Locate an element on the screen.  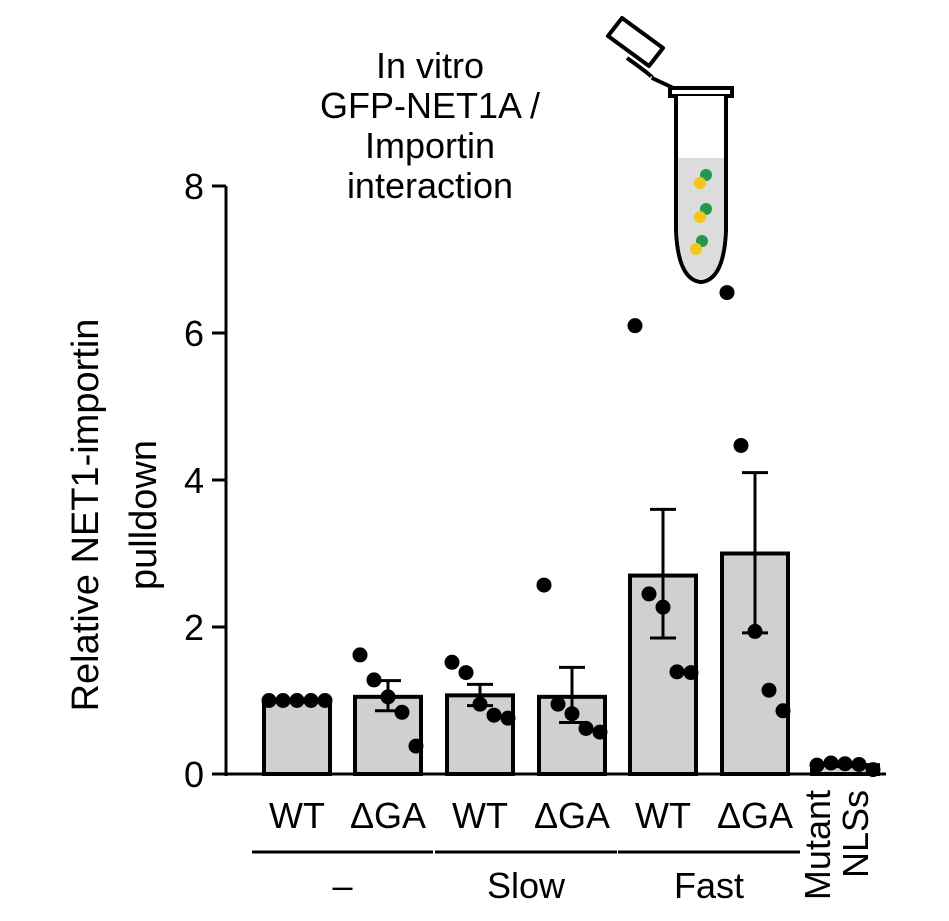
y-axis-label: Relative NET1-importin pulldown is located at coordinates (115, 515).